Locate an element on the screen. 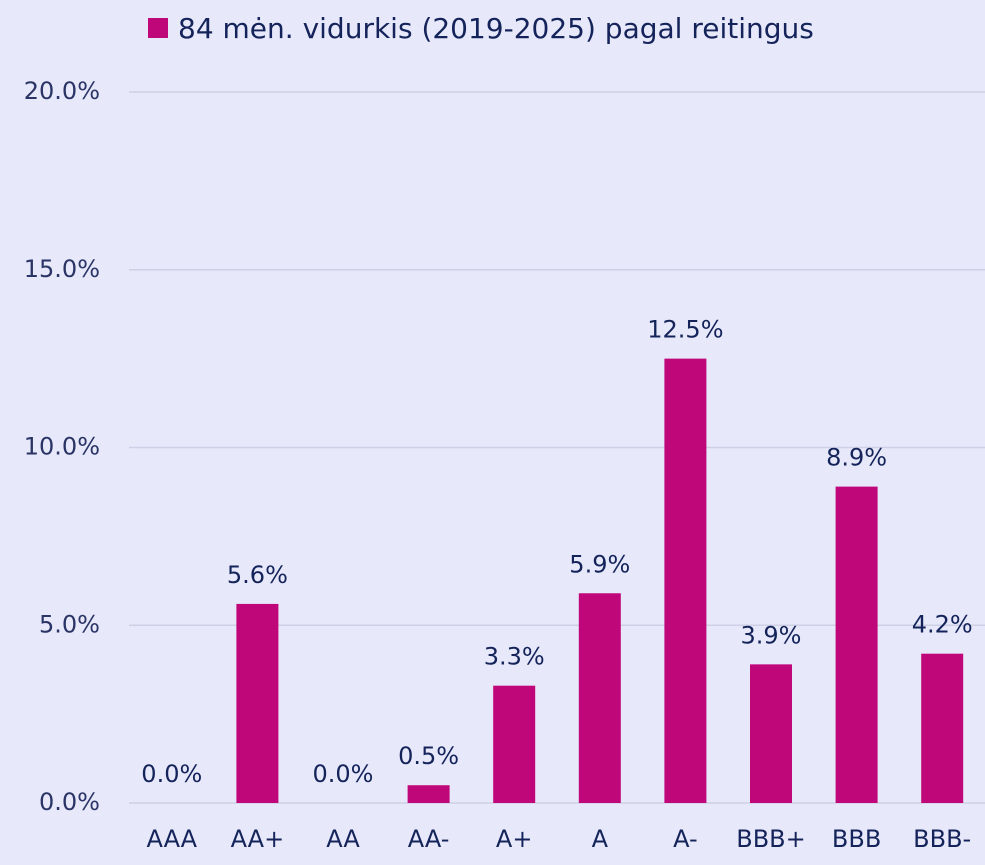  value-label: 4.2% is located at coordinates (942, 625).